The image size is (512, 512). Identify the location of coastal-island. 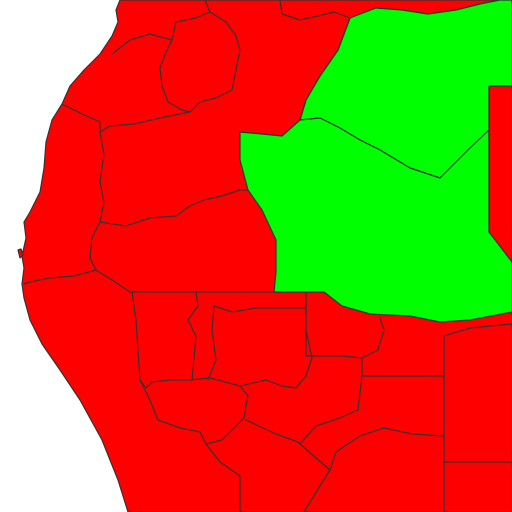
(20, 253).